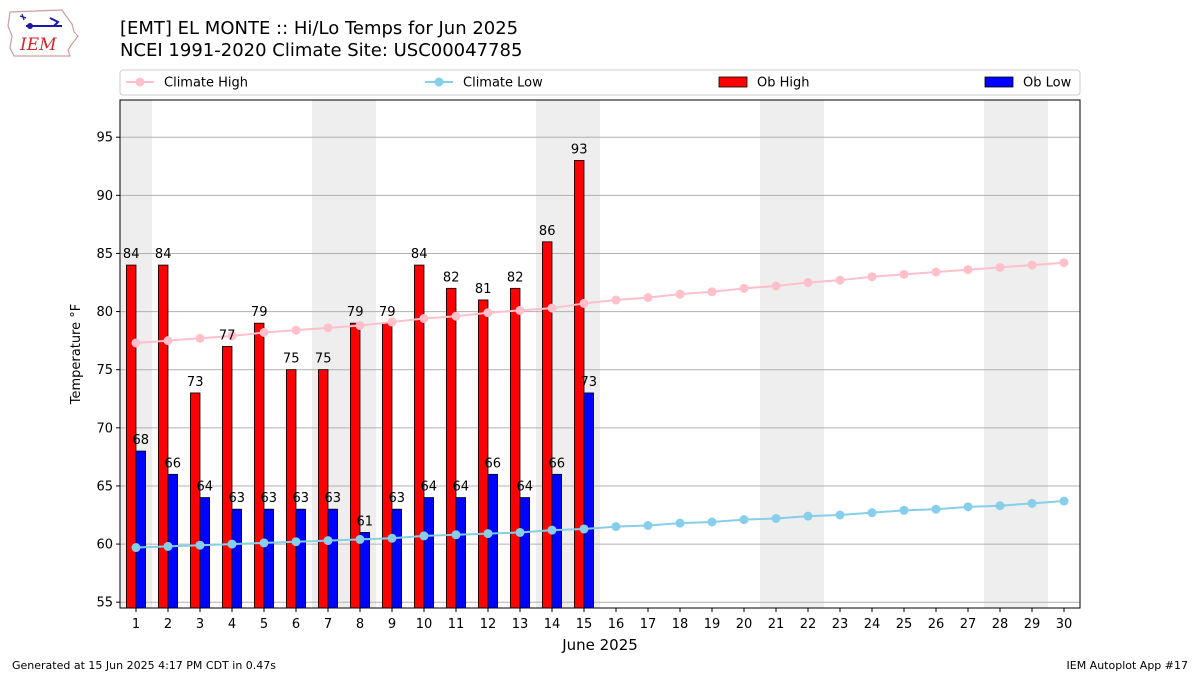 This screenshot has height=675, width=1200. I want to click on ob-high-label: 77, so click(227, 335).